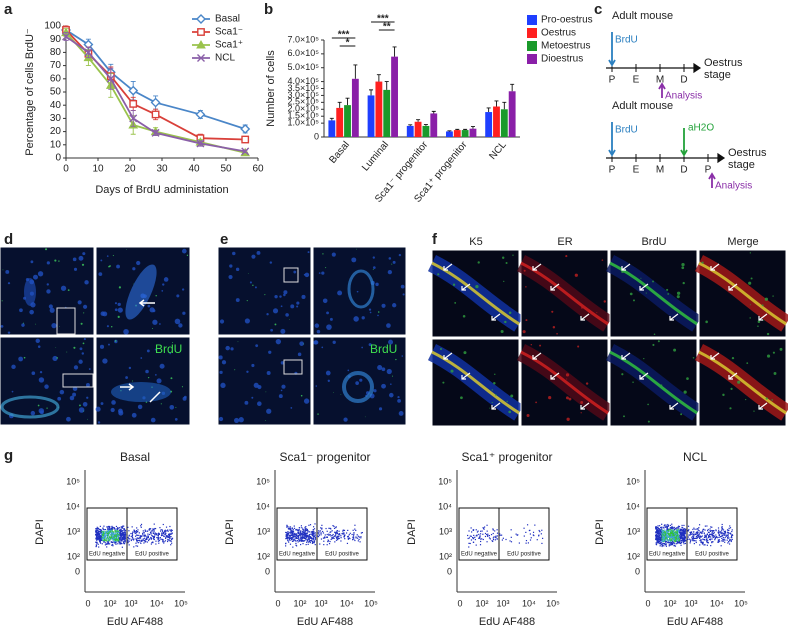 This screenshot has height=630, width=788. What do you see at coordinates (268, 9) in the screenshot?
I see `panel-label: b` at bounding box center [268, 9].